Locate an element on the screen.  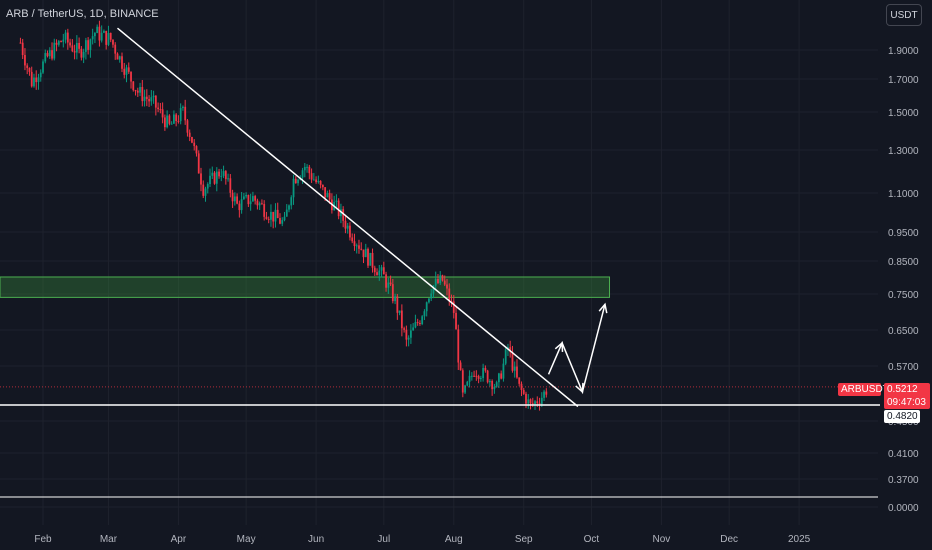
projection-arrowheads is located at coordinates (581, 348).